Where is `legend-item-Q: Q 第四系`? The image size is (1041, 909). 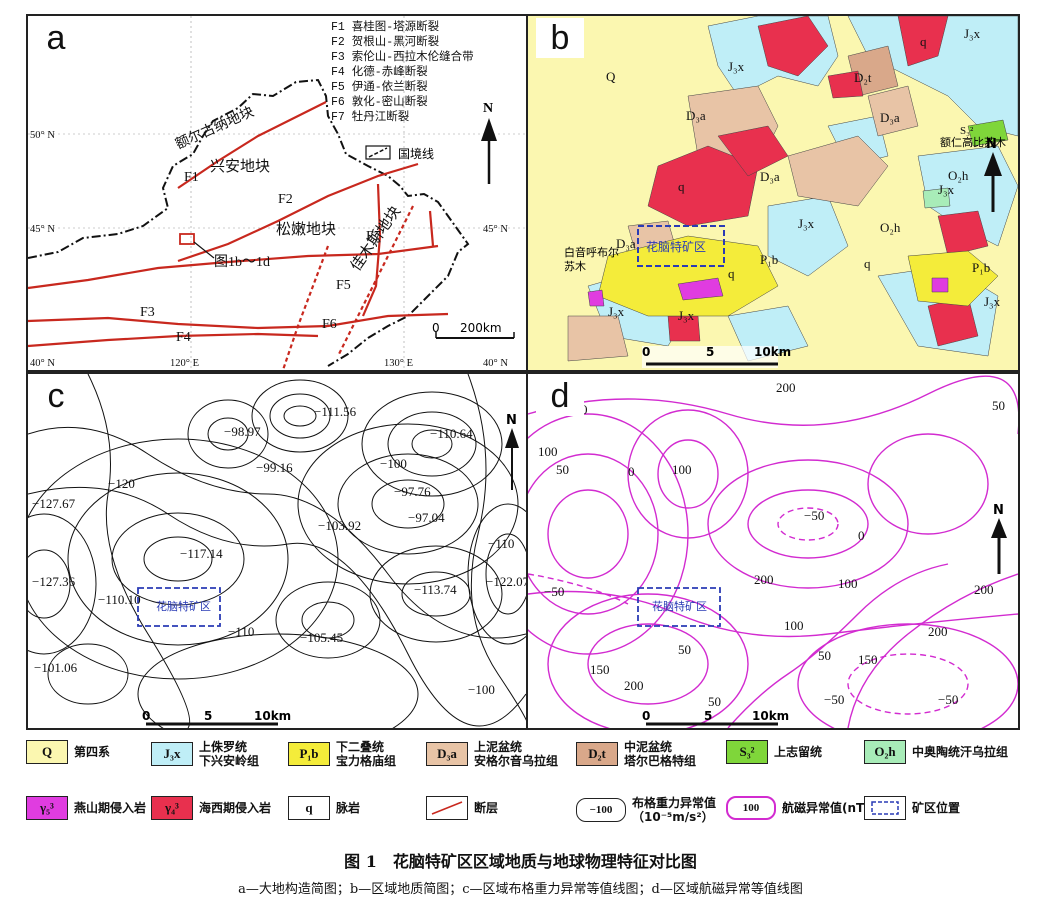
legend-item-Q: Q 第四系 is located at coordinates (68, 752).